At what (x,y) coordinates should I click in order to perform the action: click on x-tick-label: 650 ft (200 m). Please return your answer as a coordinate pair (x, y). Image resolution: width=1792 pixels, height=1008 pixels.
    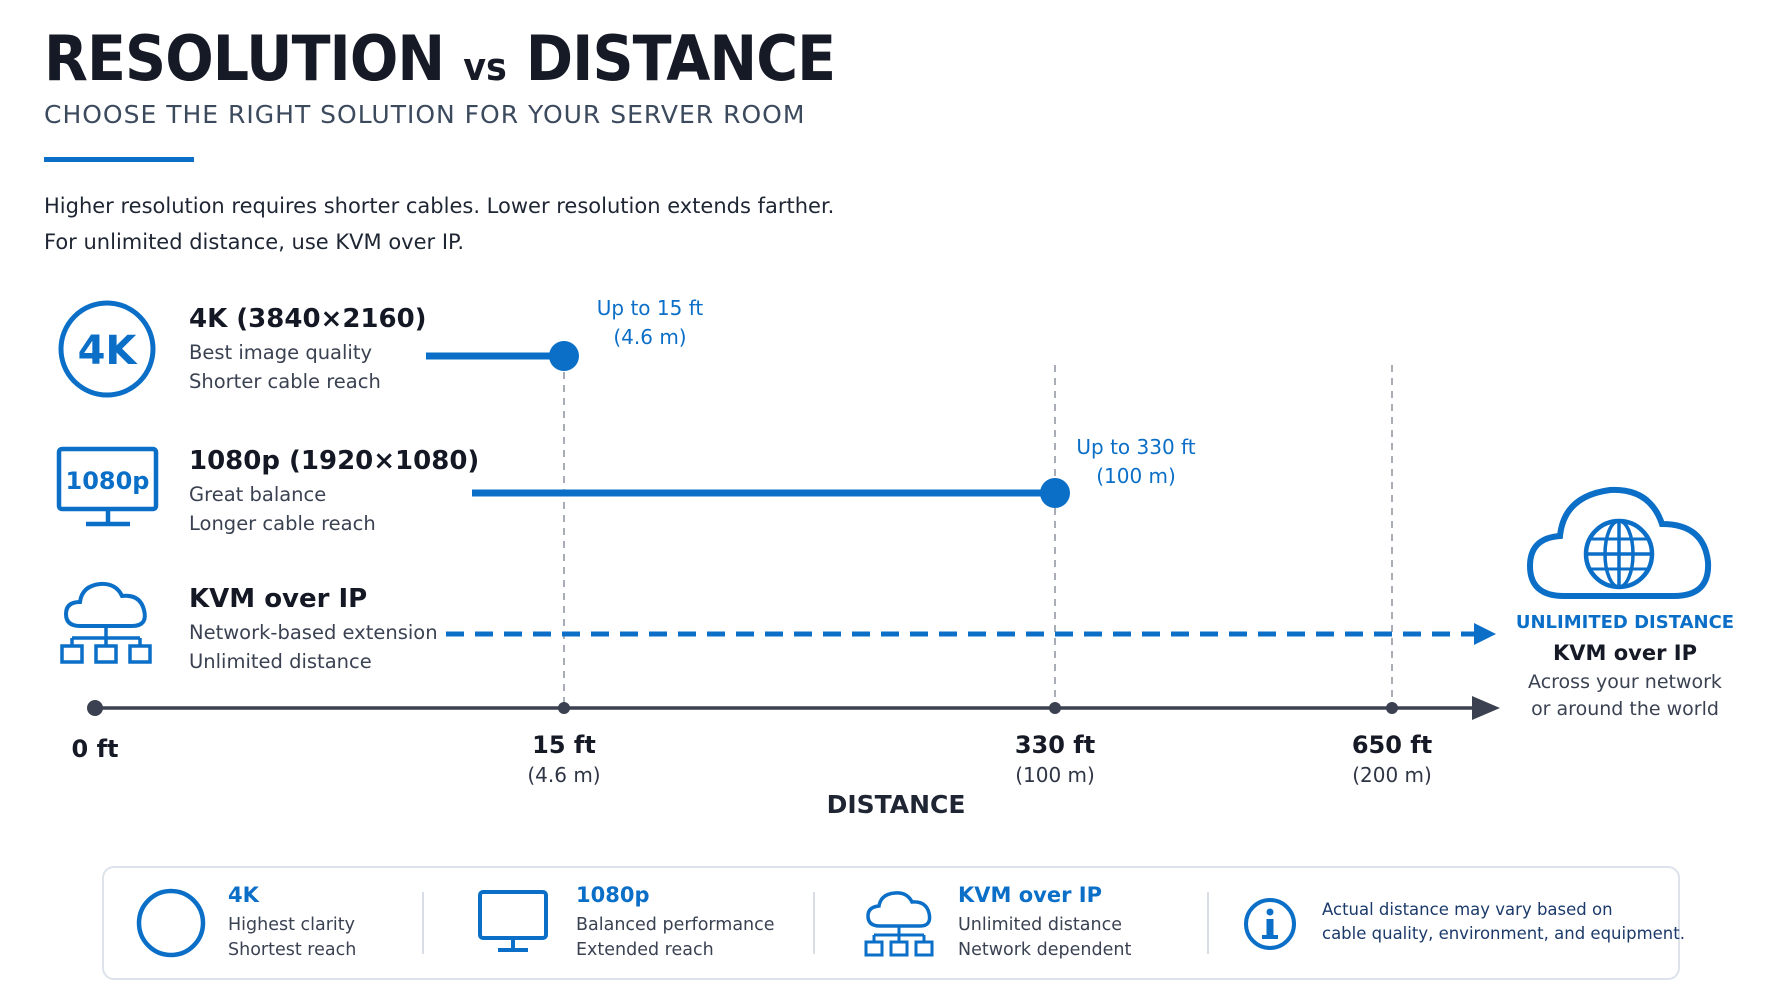
    Looking at the image, I should click on (1392, 759).